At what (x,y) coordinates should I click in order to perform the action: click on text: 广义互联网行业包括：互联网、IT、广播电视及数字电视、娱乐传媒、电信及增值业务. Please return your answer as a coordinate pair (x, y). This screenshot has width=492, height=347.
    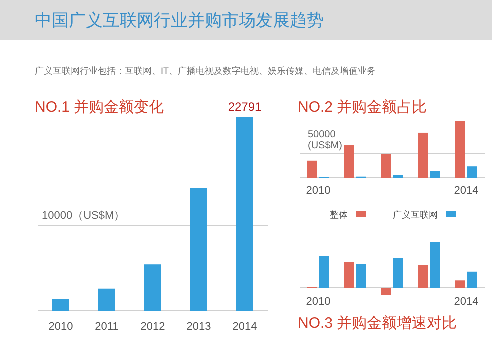
    Looking at the image, I should click on (205, 71).